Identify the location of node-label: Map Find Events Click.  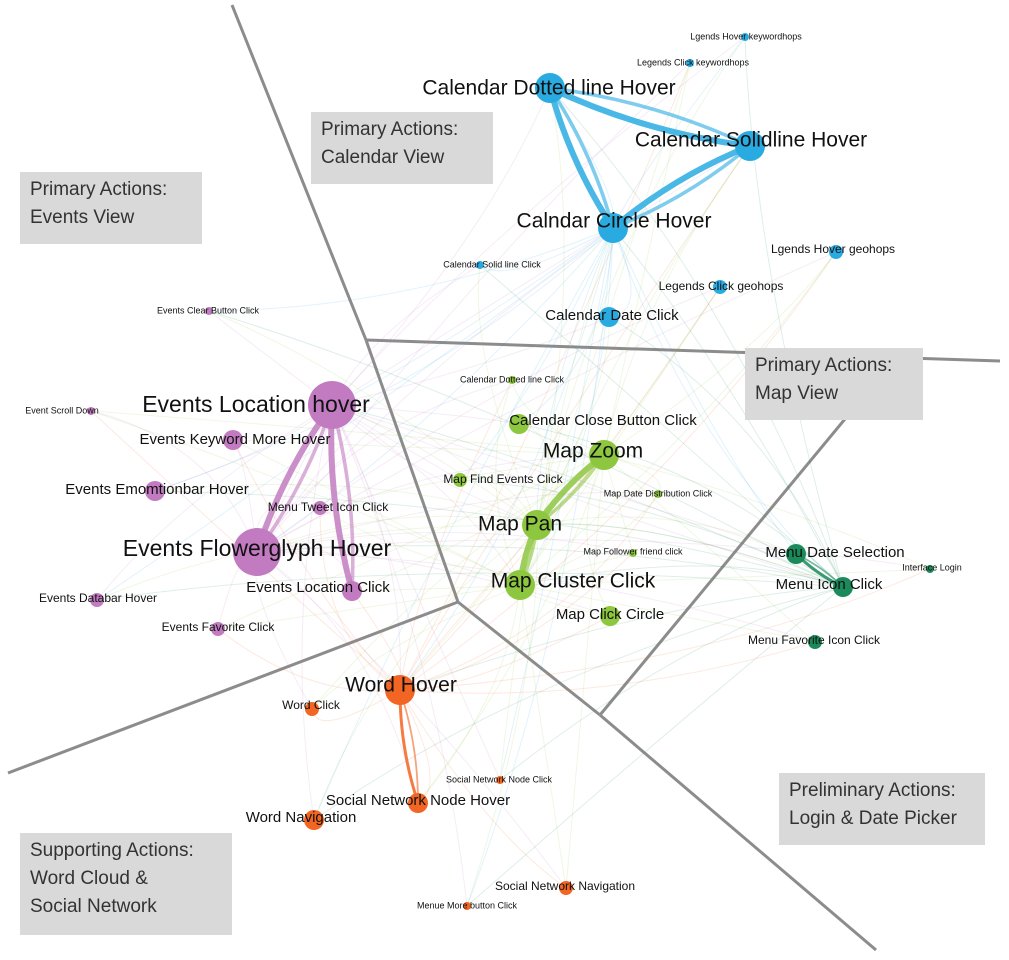
(503, 479).